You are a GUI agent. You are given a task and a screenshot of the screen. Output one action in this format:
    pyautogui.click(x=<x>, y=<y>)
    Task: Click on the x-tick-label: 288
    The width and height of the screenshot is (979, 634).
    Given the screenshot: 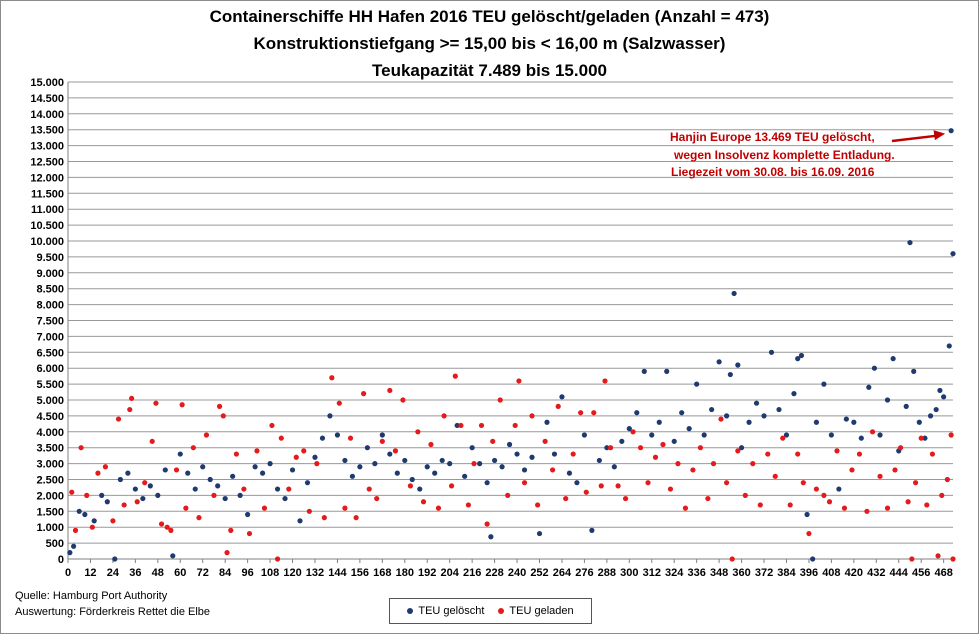 What is the action you would take?
    pyautogui.click(x=607, y=573)
    